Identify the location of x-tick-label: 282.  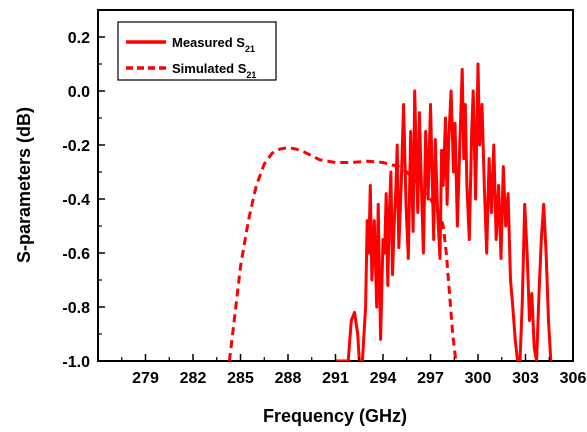
(193, 378).